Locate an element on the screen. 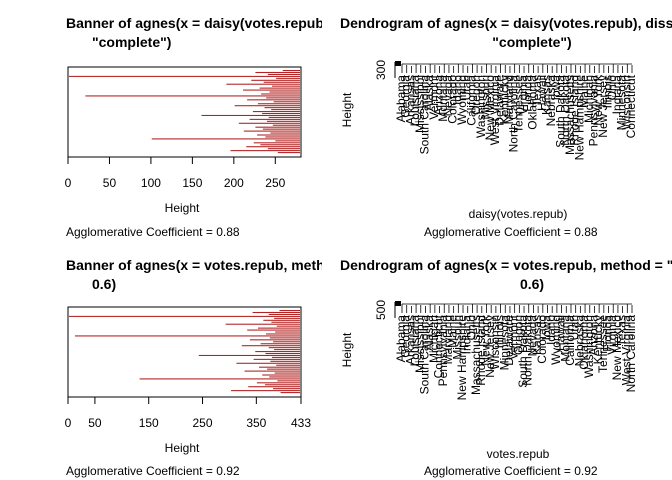 The image size is (672, 480). dendrogram-leaf-label: West Virginia is located at coordinates (495, 110).